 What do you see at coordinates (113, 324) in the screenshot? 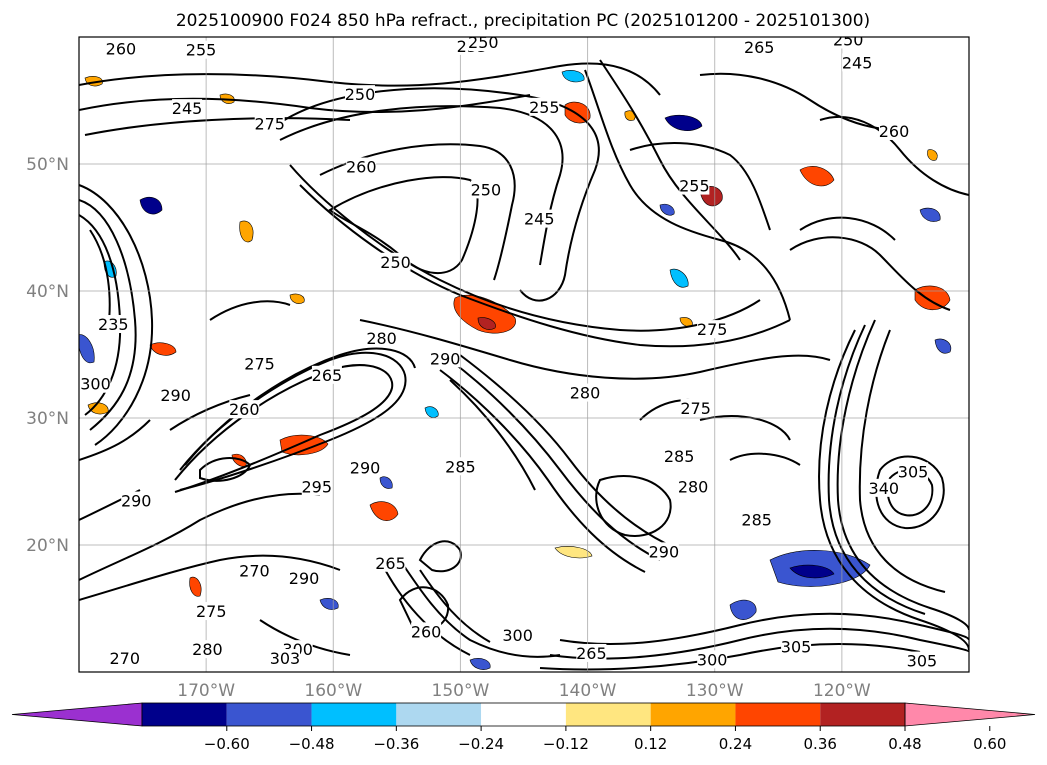
I see `contour-label: 235` at bounding box center [113, 324].